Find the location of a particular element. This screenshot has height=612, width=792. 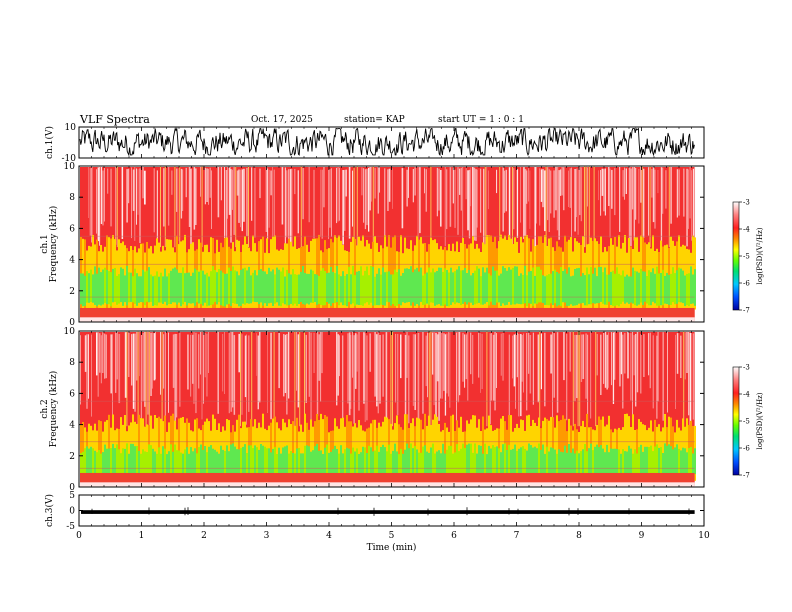

ch2-spectrogram-y-tick-label: 2 is located at coordinates (72, 457).